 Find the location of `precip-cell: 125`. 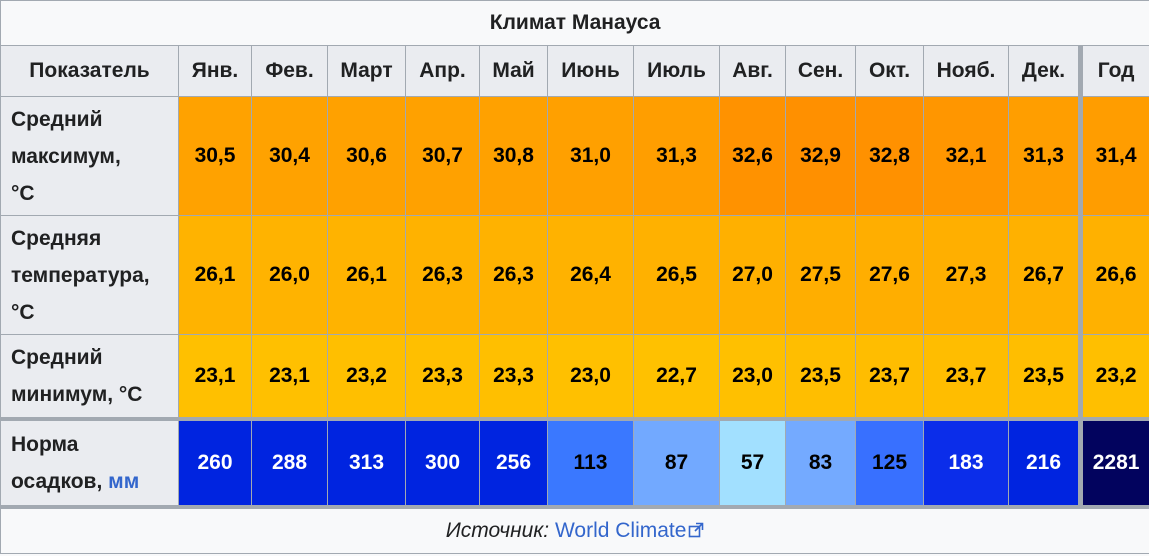

precip-cell: 125 is located at coordinates (889, 462).